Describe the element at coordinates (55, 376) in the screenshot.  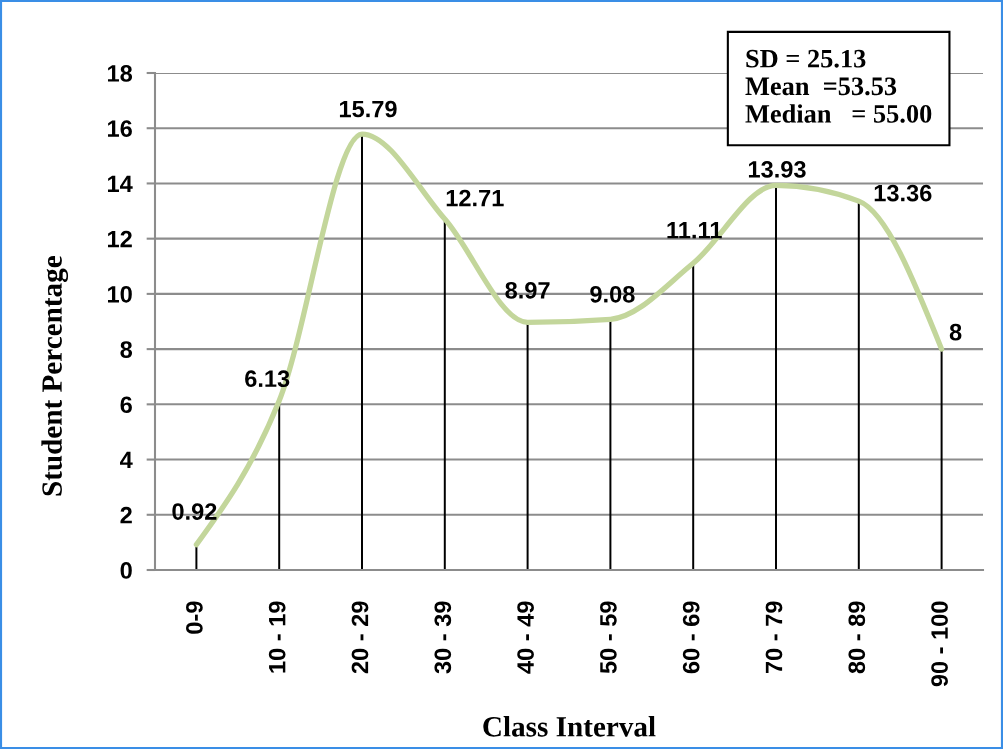
I see `y-axis-title: Student Percentage` at that location.